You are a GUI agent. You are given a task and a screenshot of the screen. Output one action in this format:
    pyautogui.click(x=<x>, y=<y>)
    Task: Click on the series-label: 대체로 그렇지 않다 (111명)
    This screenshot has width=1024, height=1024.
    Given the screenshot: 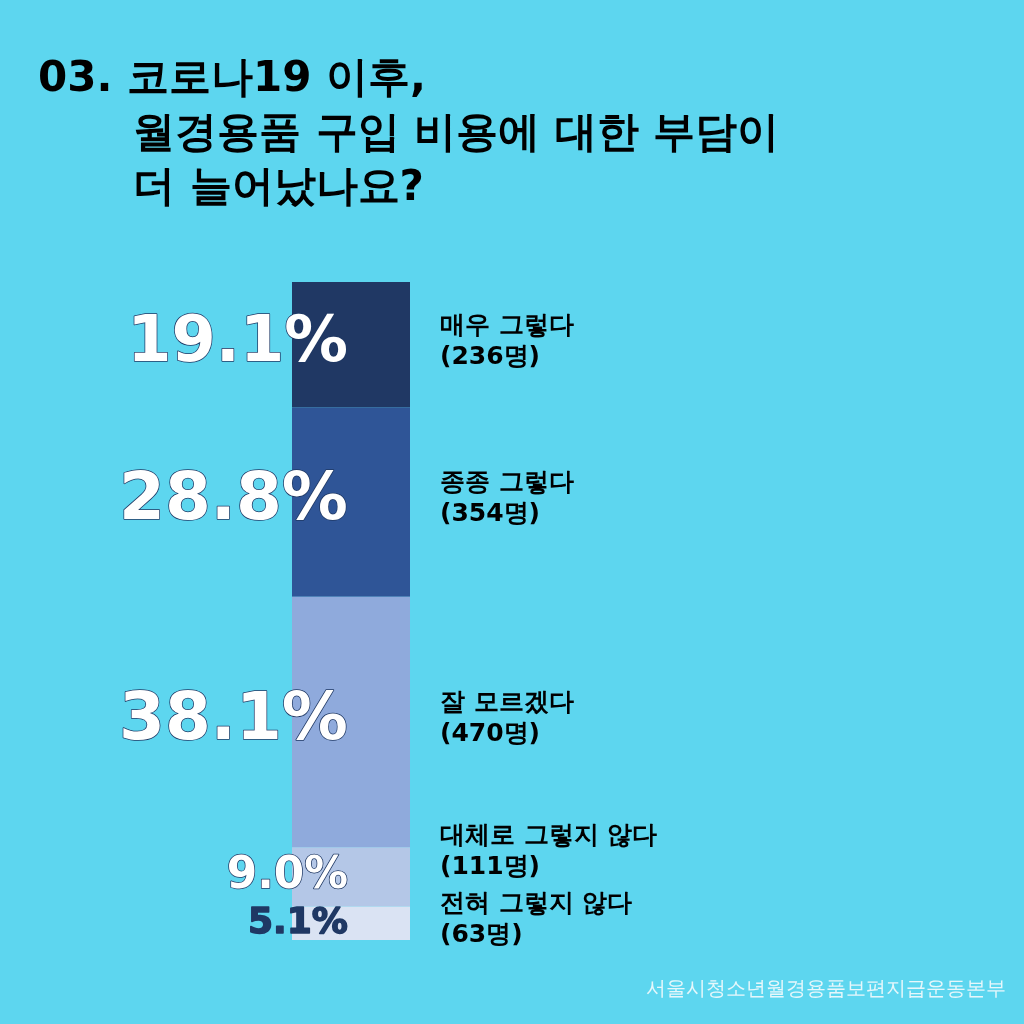 What is the action you would take?
    pyautogui.click(x=549, y=850)
    